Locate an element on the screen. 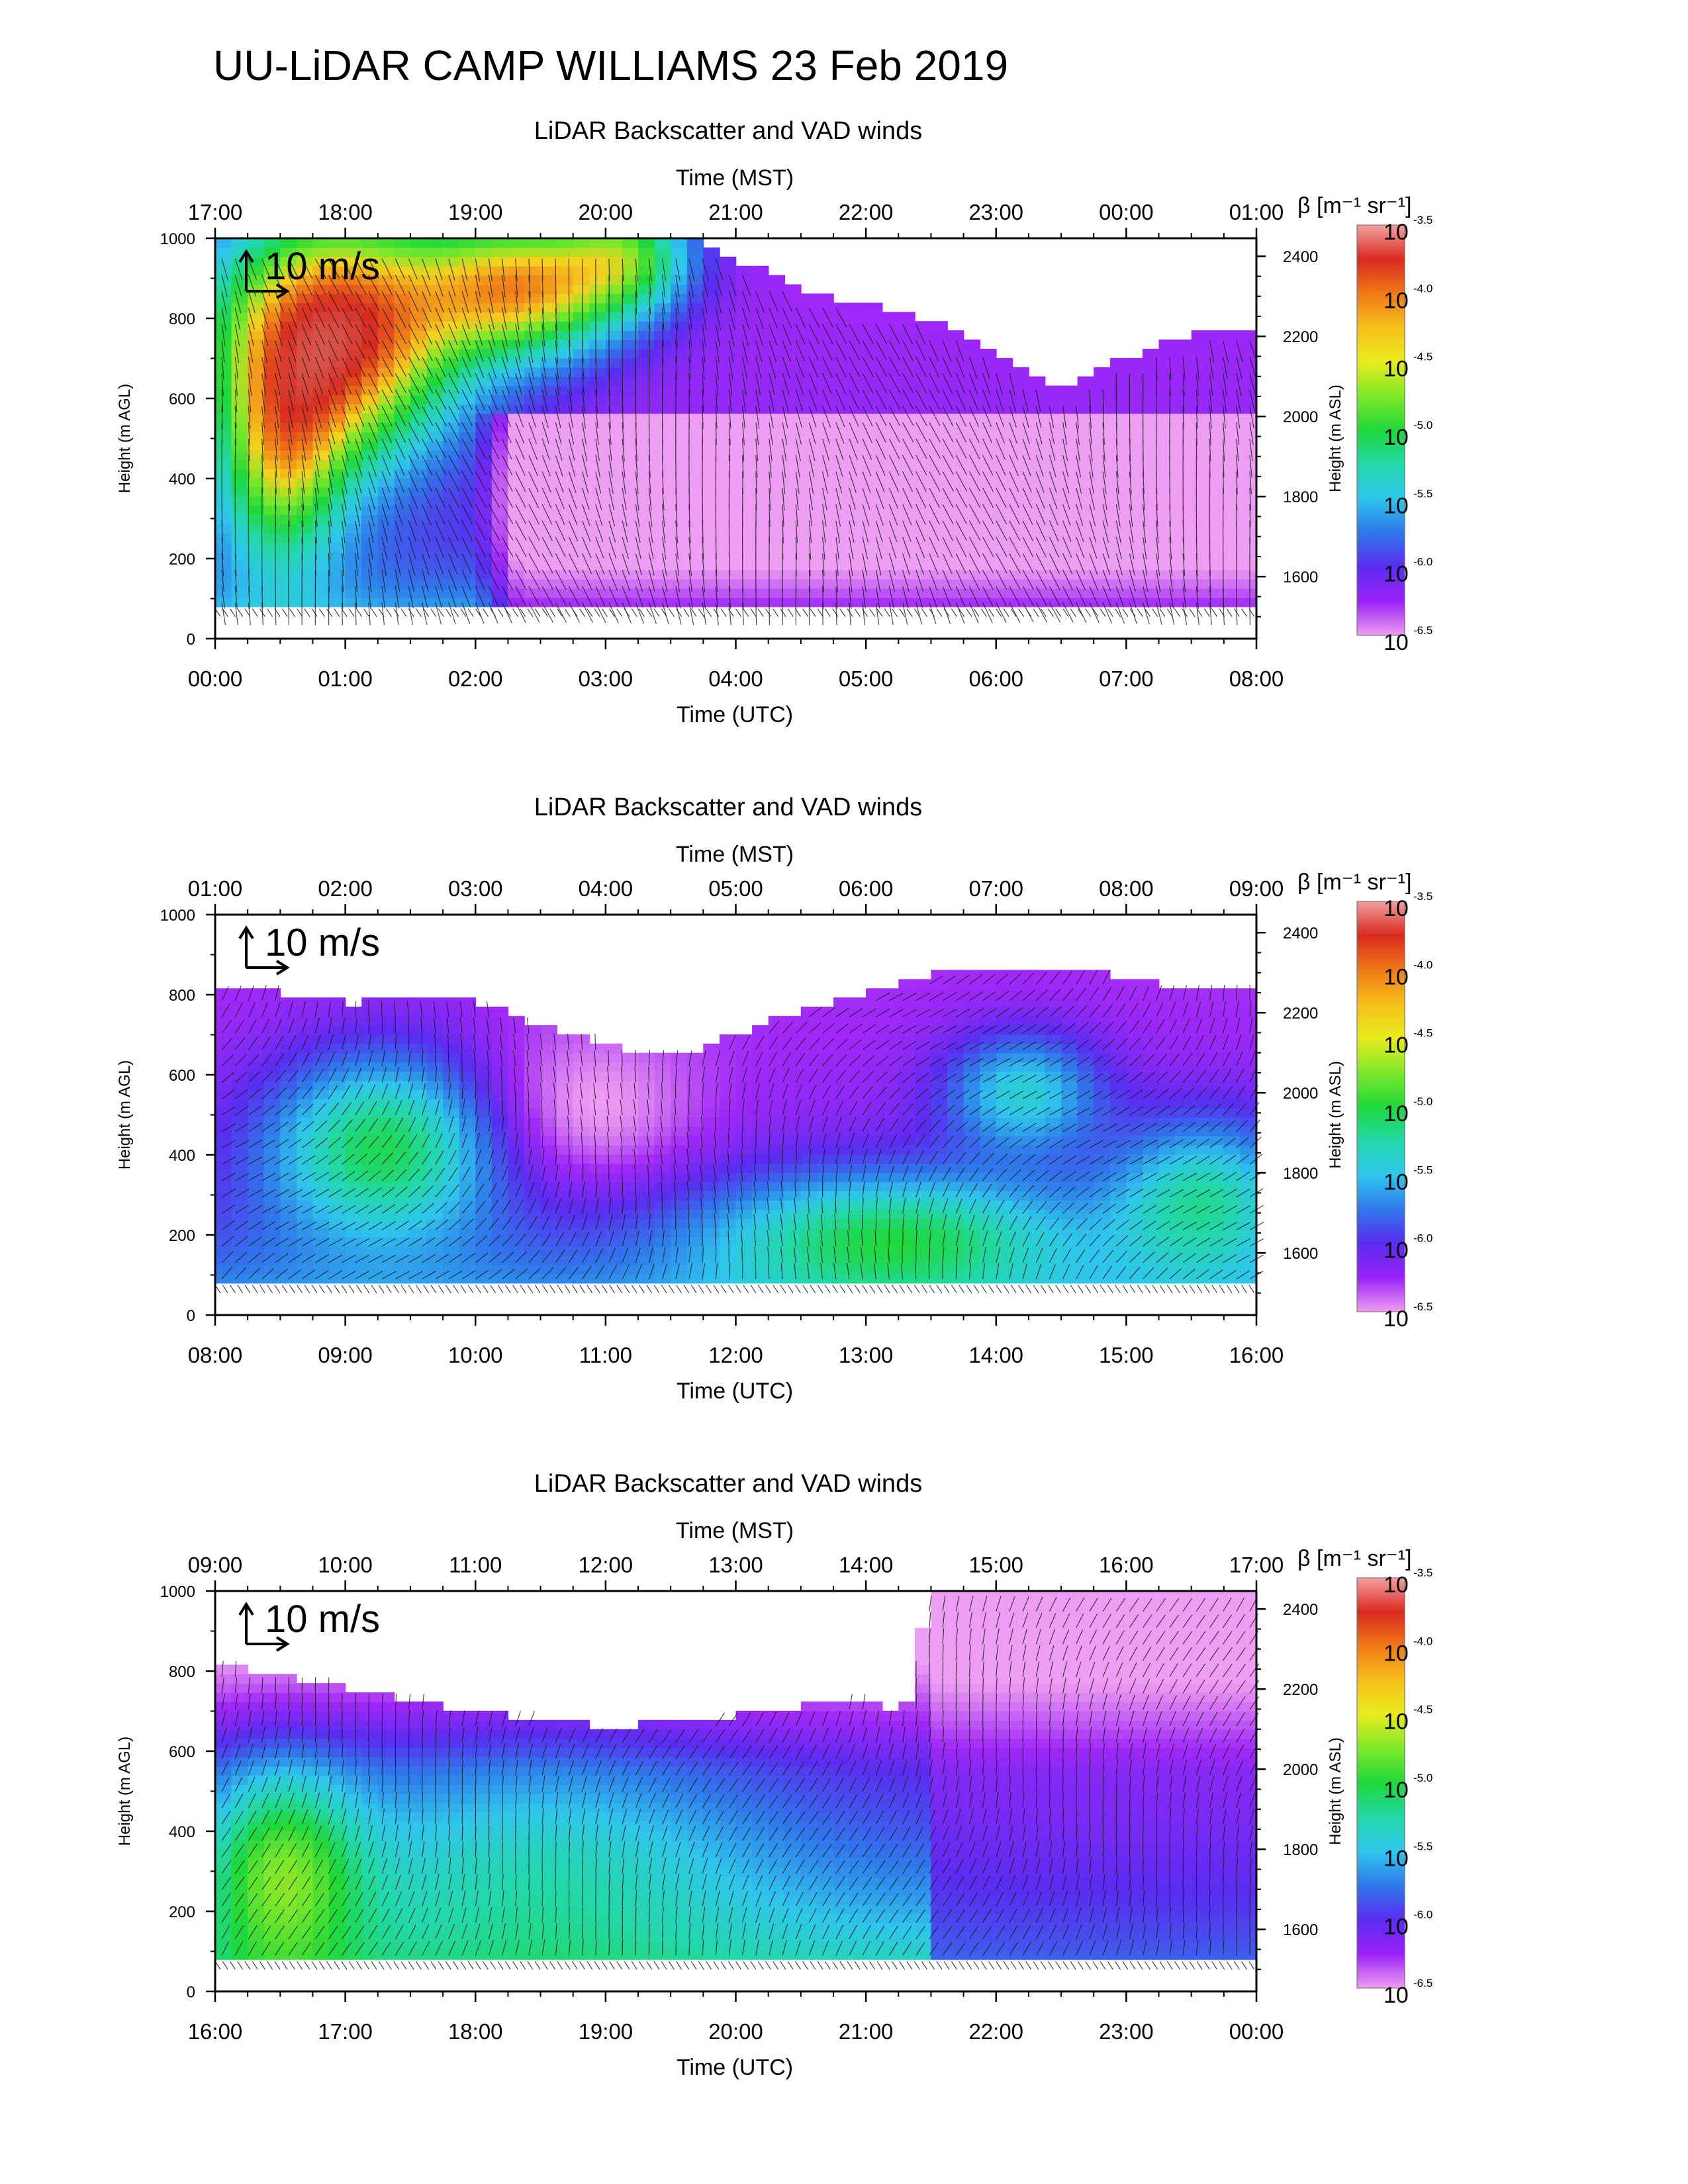 The height and width of the screenshot is (2184, 1688). top-tick-label: 14:00 is located at coordinates (866, 1565).